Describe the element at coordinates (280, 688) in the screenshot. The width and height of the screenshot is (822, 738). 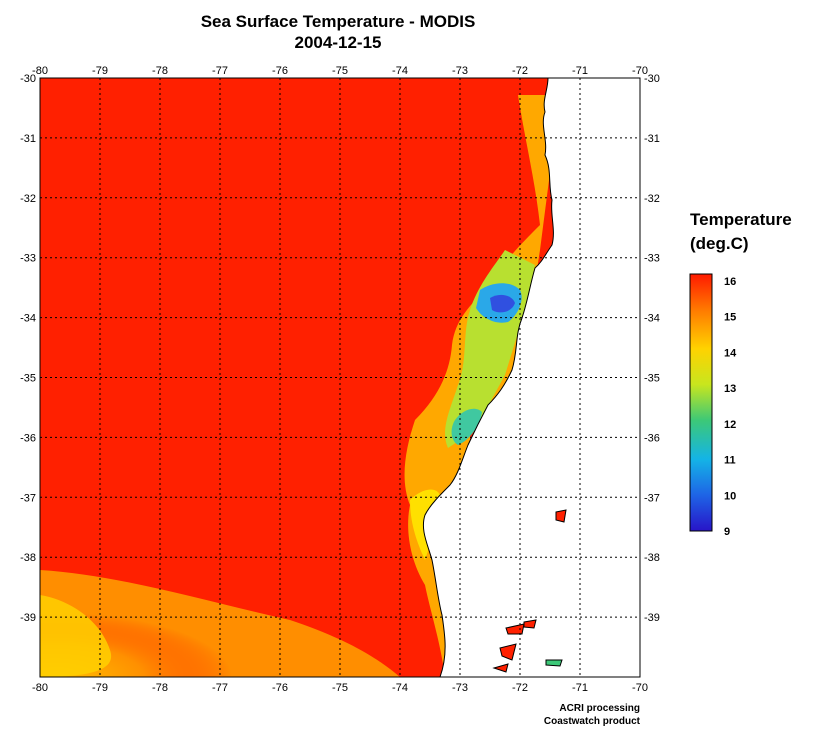
I see `lon-tick-bottom: -76` at that location.